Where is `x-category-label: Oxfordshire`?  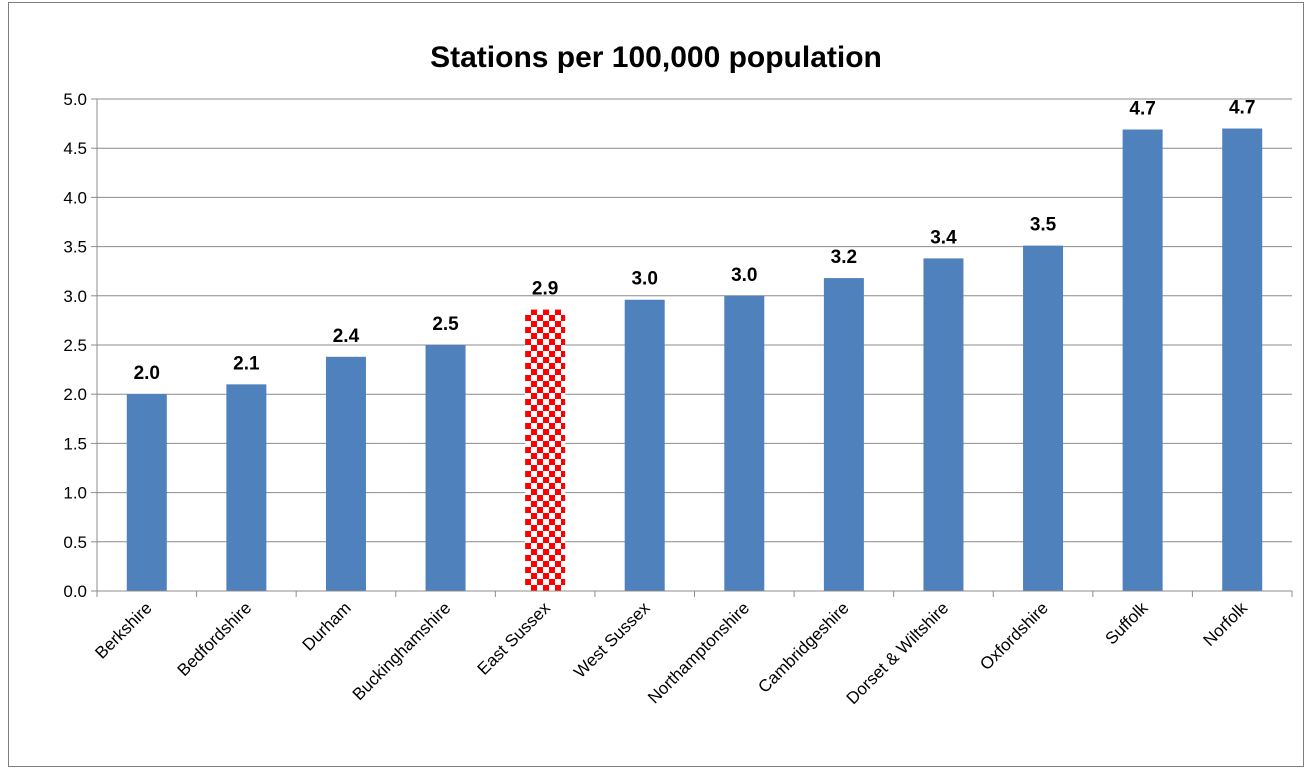 x-category-label: Oxfordshire is located at coordinates (1014, 636).